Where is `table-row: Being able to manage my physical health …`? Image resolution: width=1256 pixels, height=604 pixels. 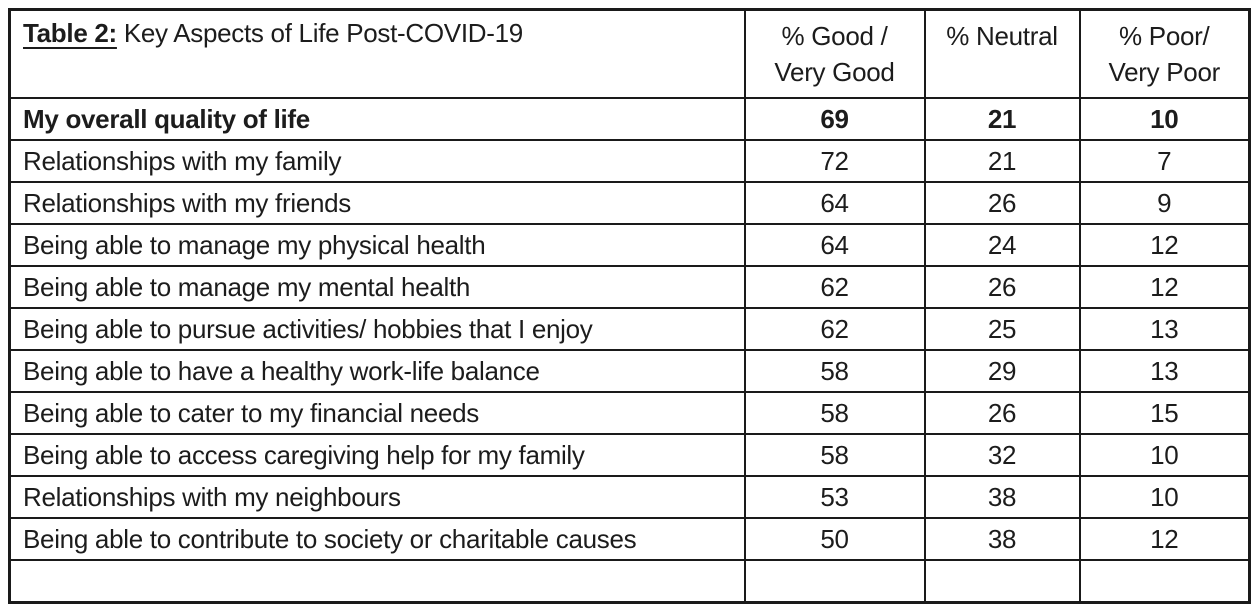
table-row: Being able to manage my physical health … is located at coordinates (629, 245).